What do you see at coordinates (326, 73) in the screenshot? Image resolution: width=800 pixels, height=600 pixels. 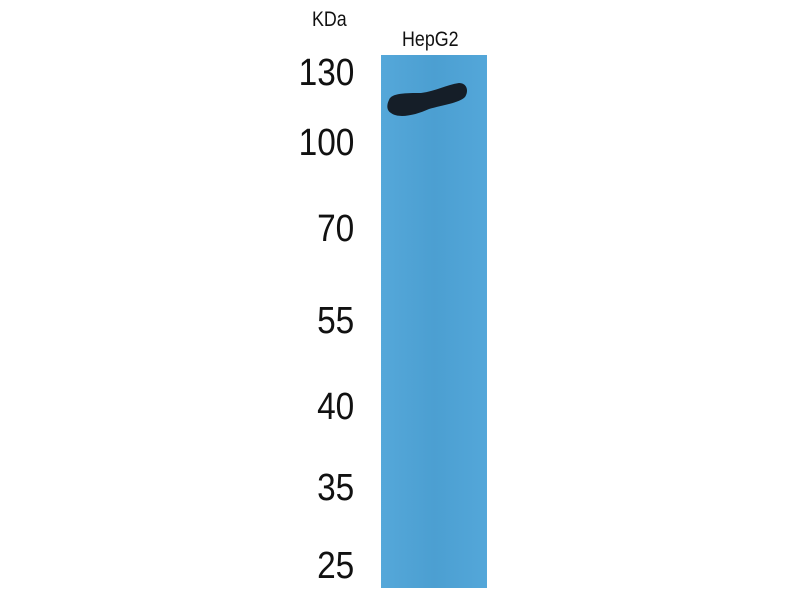 I see `marker-130: 130` at bounding box center [326, 73].